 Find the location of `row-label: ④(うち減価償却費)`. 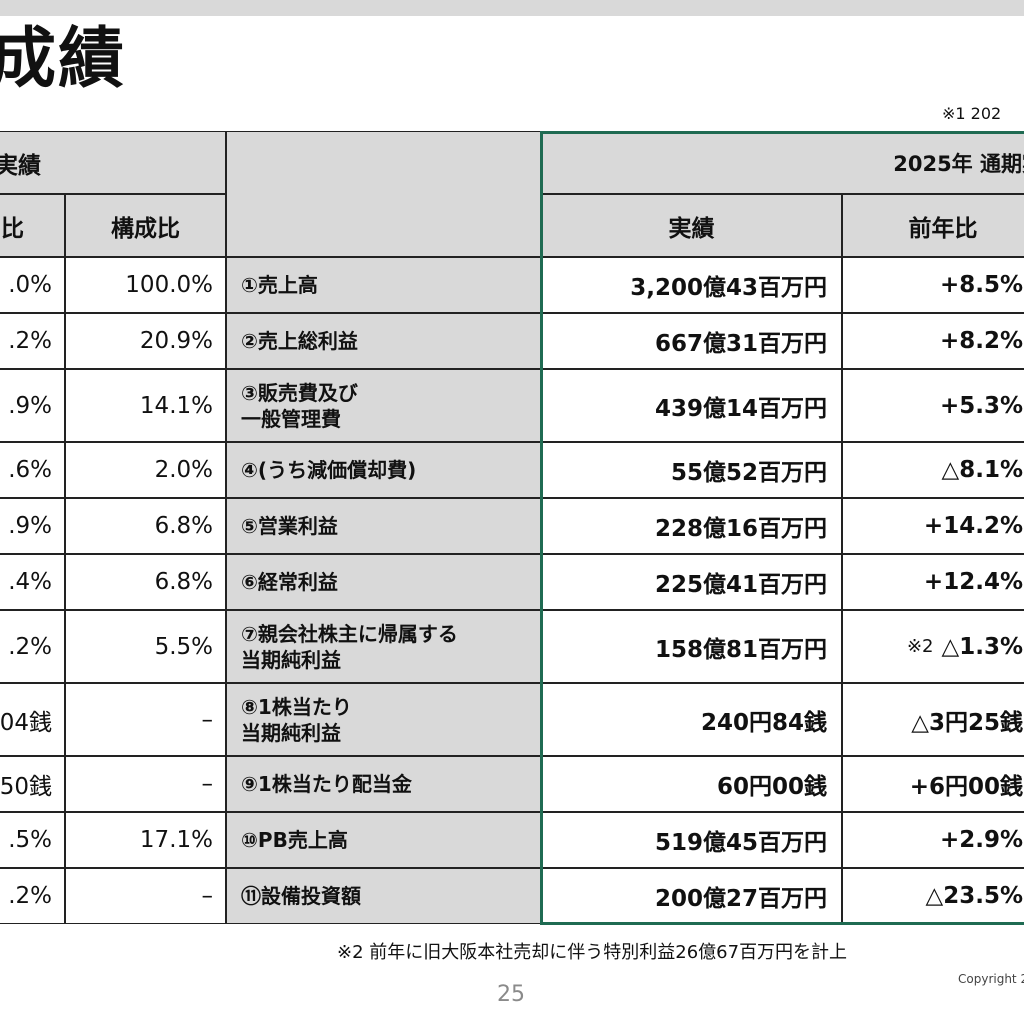

row-label: ④(うち減価償却費) is located at coordinates (383, 470).